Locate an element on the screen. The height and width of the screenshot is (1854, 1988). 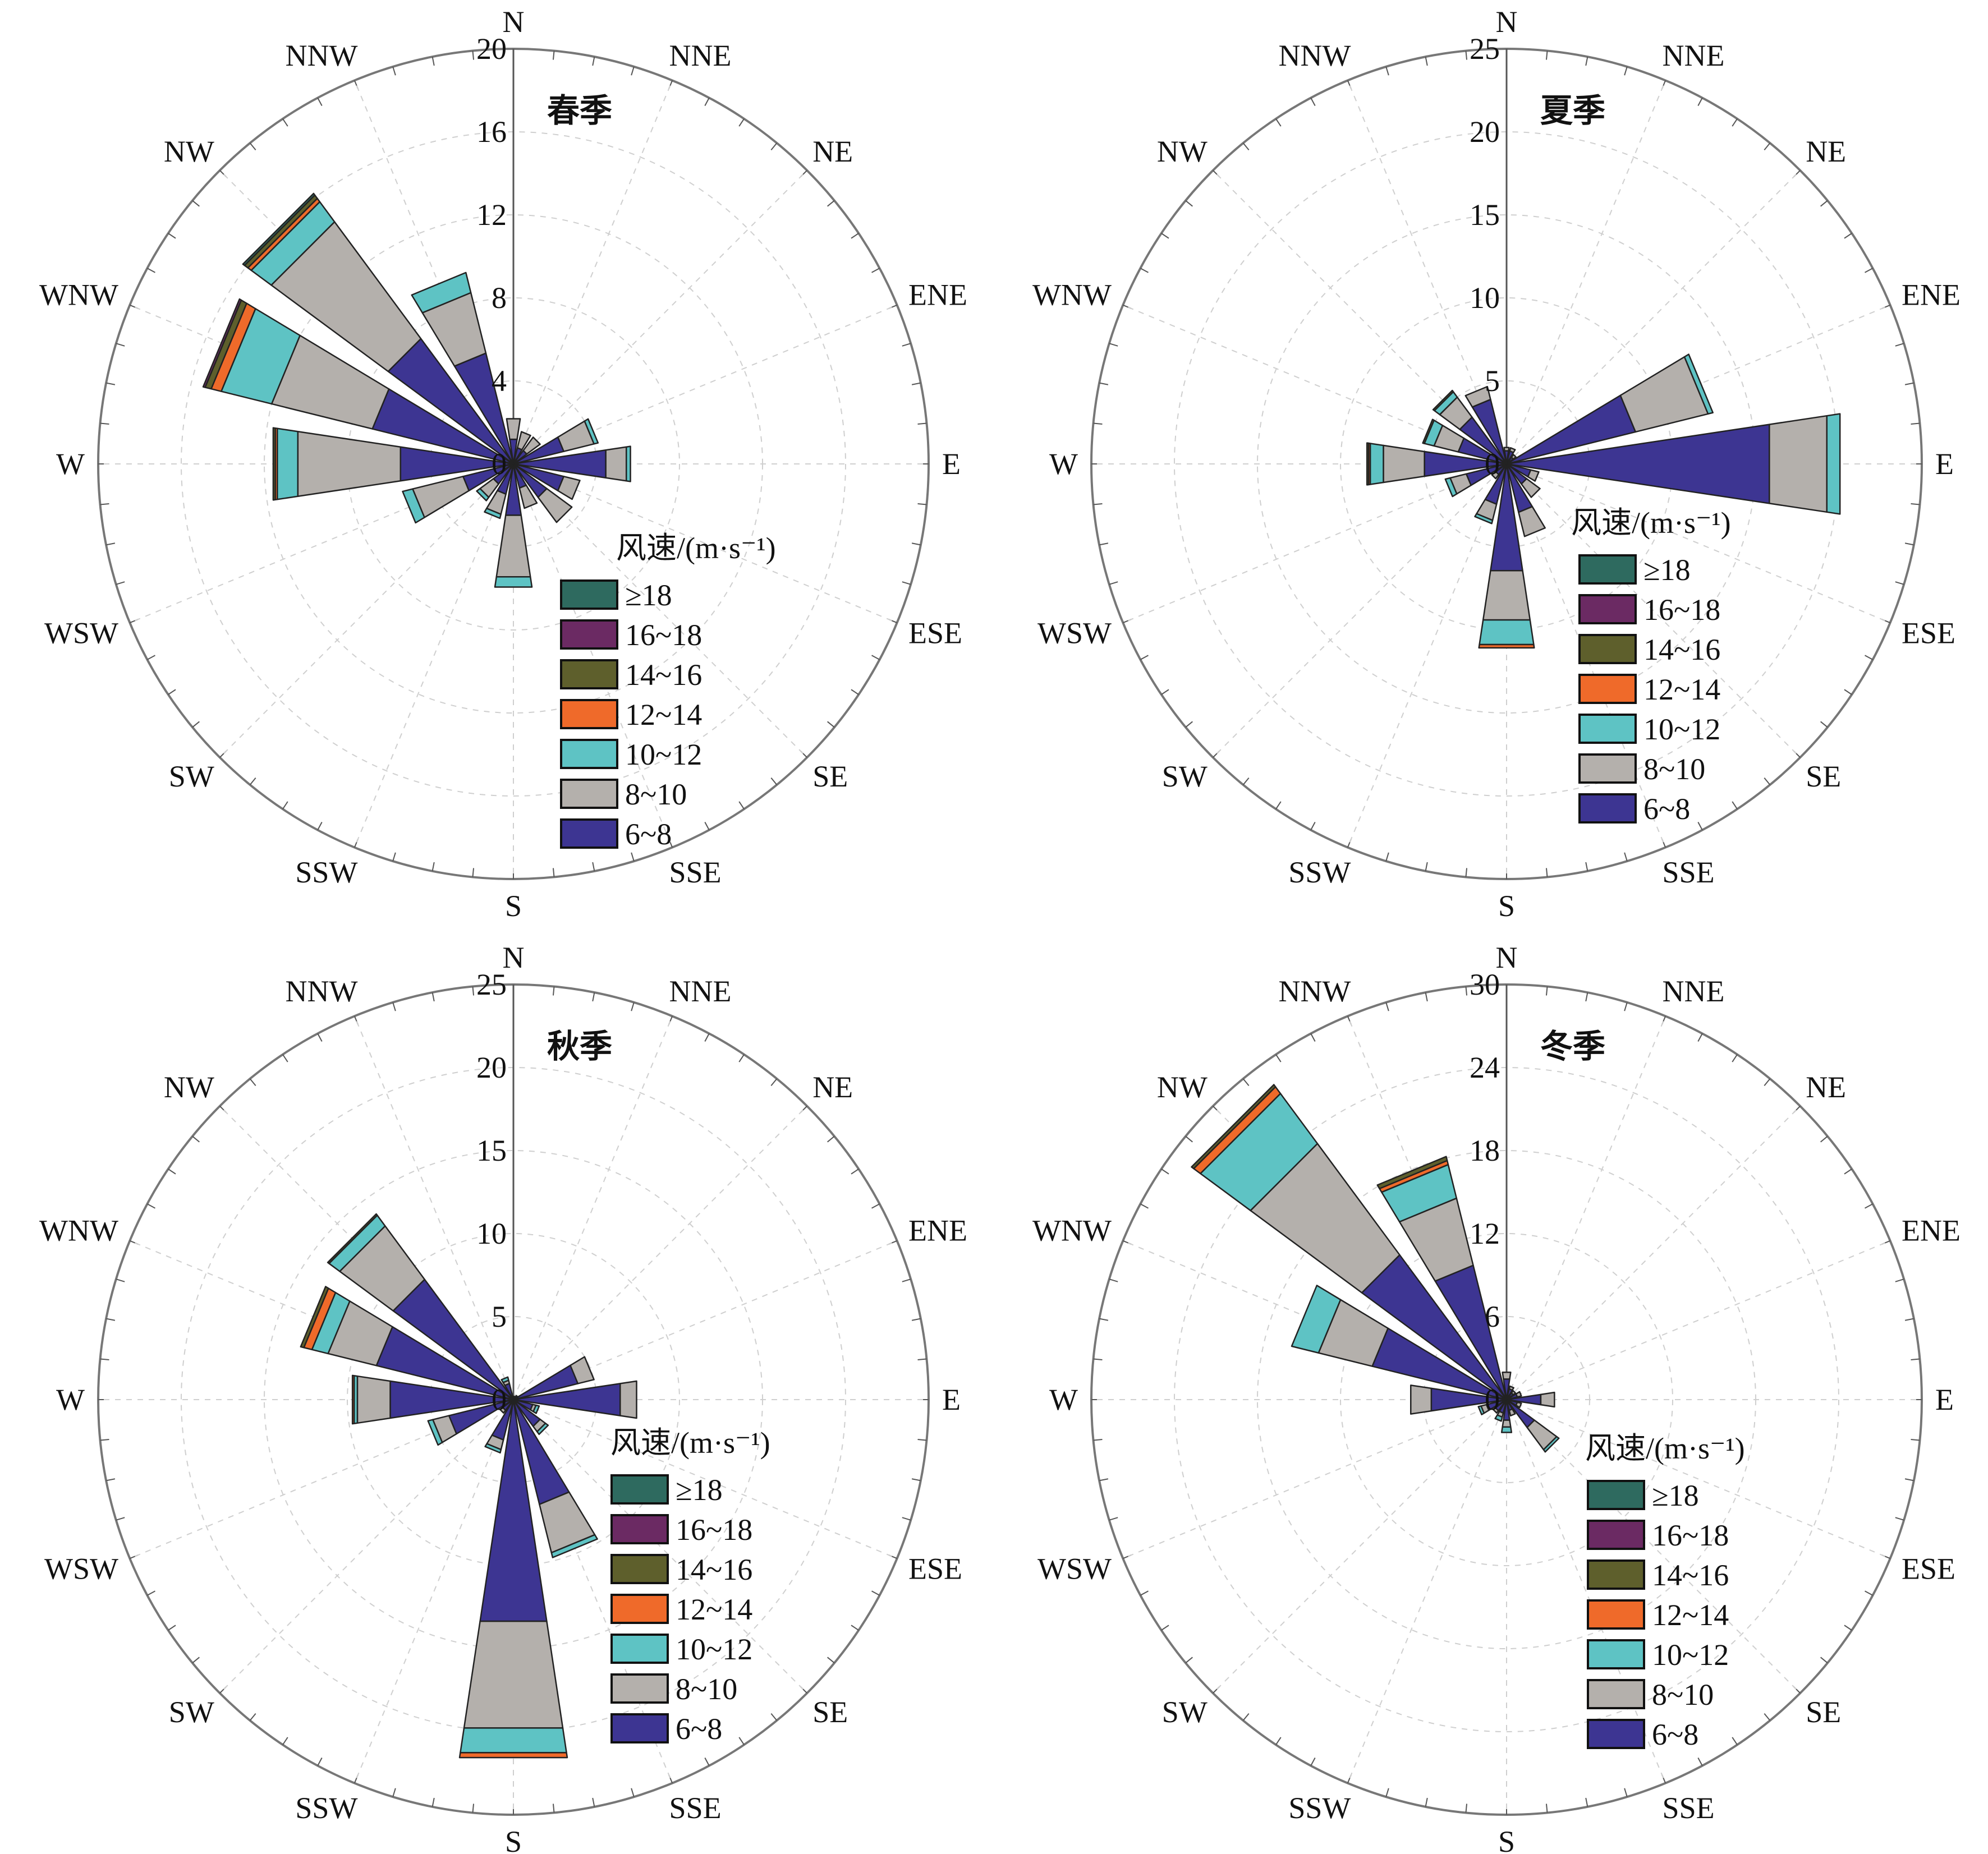
radial-tick-label: 0 is located at coordinates (1492, 464).